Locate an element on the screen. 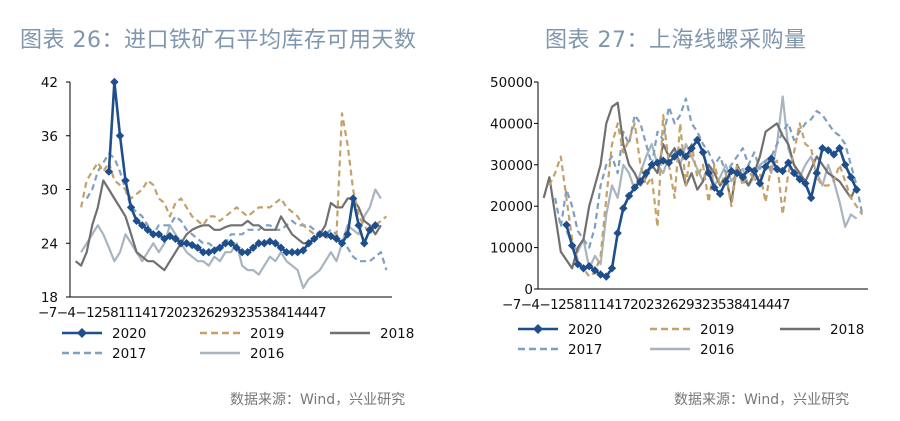 The width and height of the screenshot is (900, 421). y-tick-label: 40000 is located at coordinates (511, 124).